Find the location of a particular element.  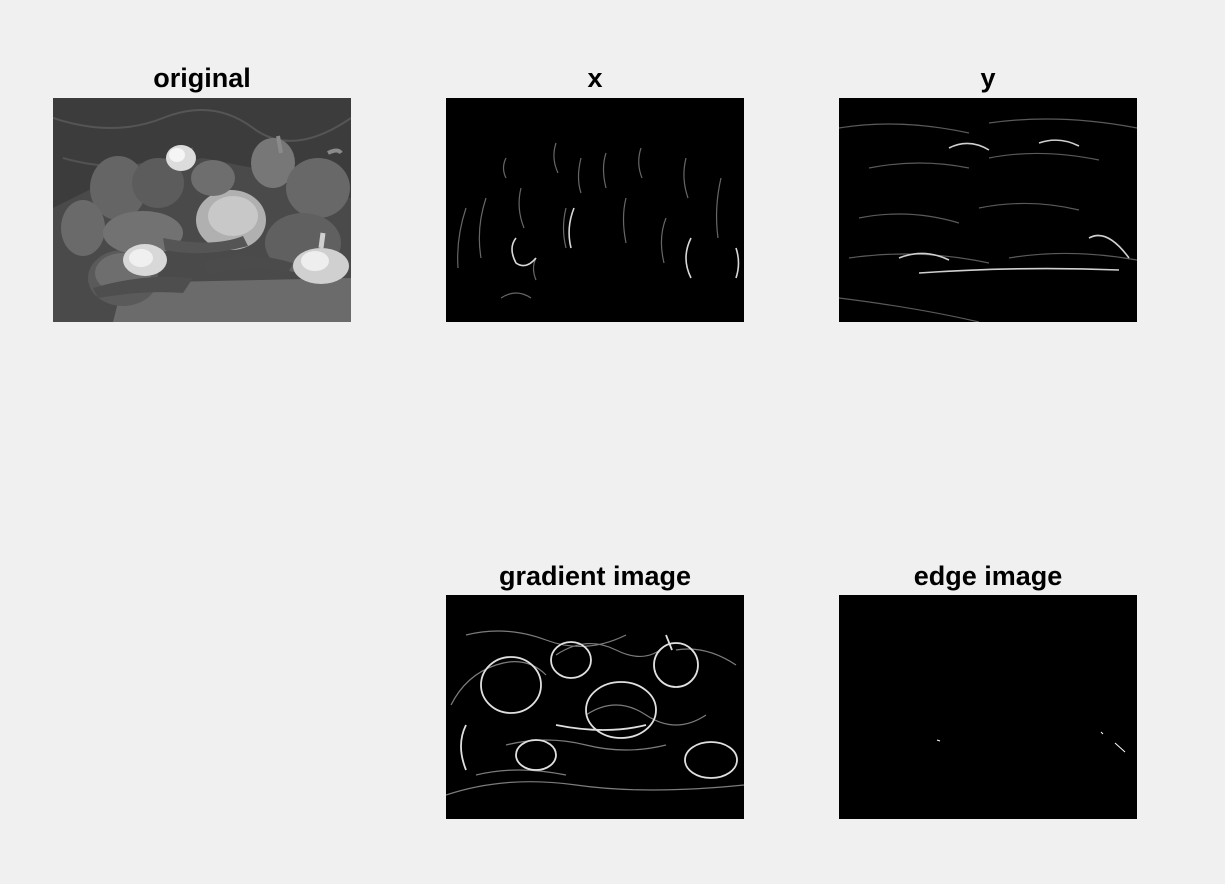

panel-title-x: x is located at coordinates (595, 78).